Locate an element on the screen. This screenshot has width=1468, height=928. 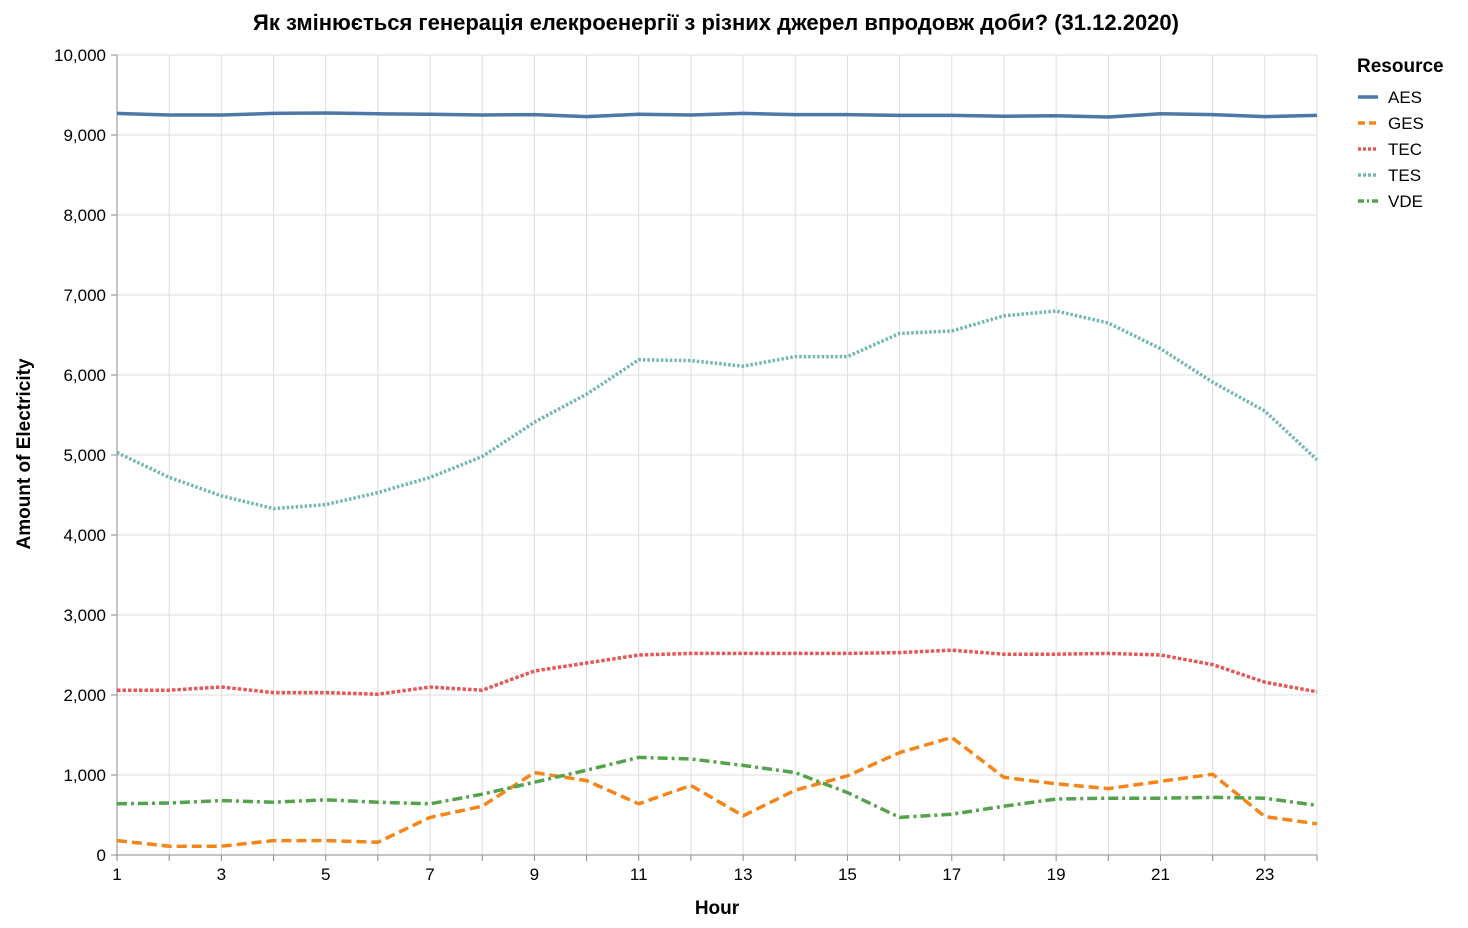
x-tick-label: 21 is located at coordinates (1160, 874).